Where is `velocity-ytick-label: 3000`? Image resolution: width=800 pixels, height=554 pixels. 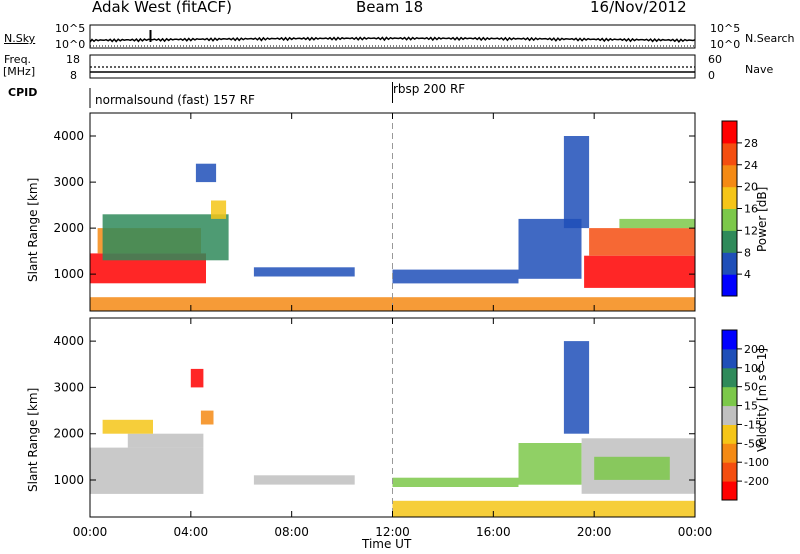 velocity-ytick-label: 3000 is located at coordinates (68, 387).